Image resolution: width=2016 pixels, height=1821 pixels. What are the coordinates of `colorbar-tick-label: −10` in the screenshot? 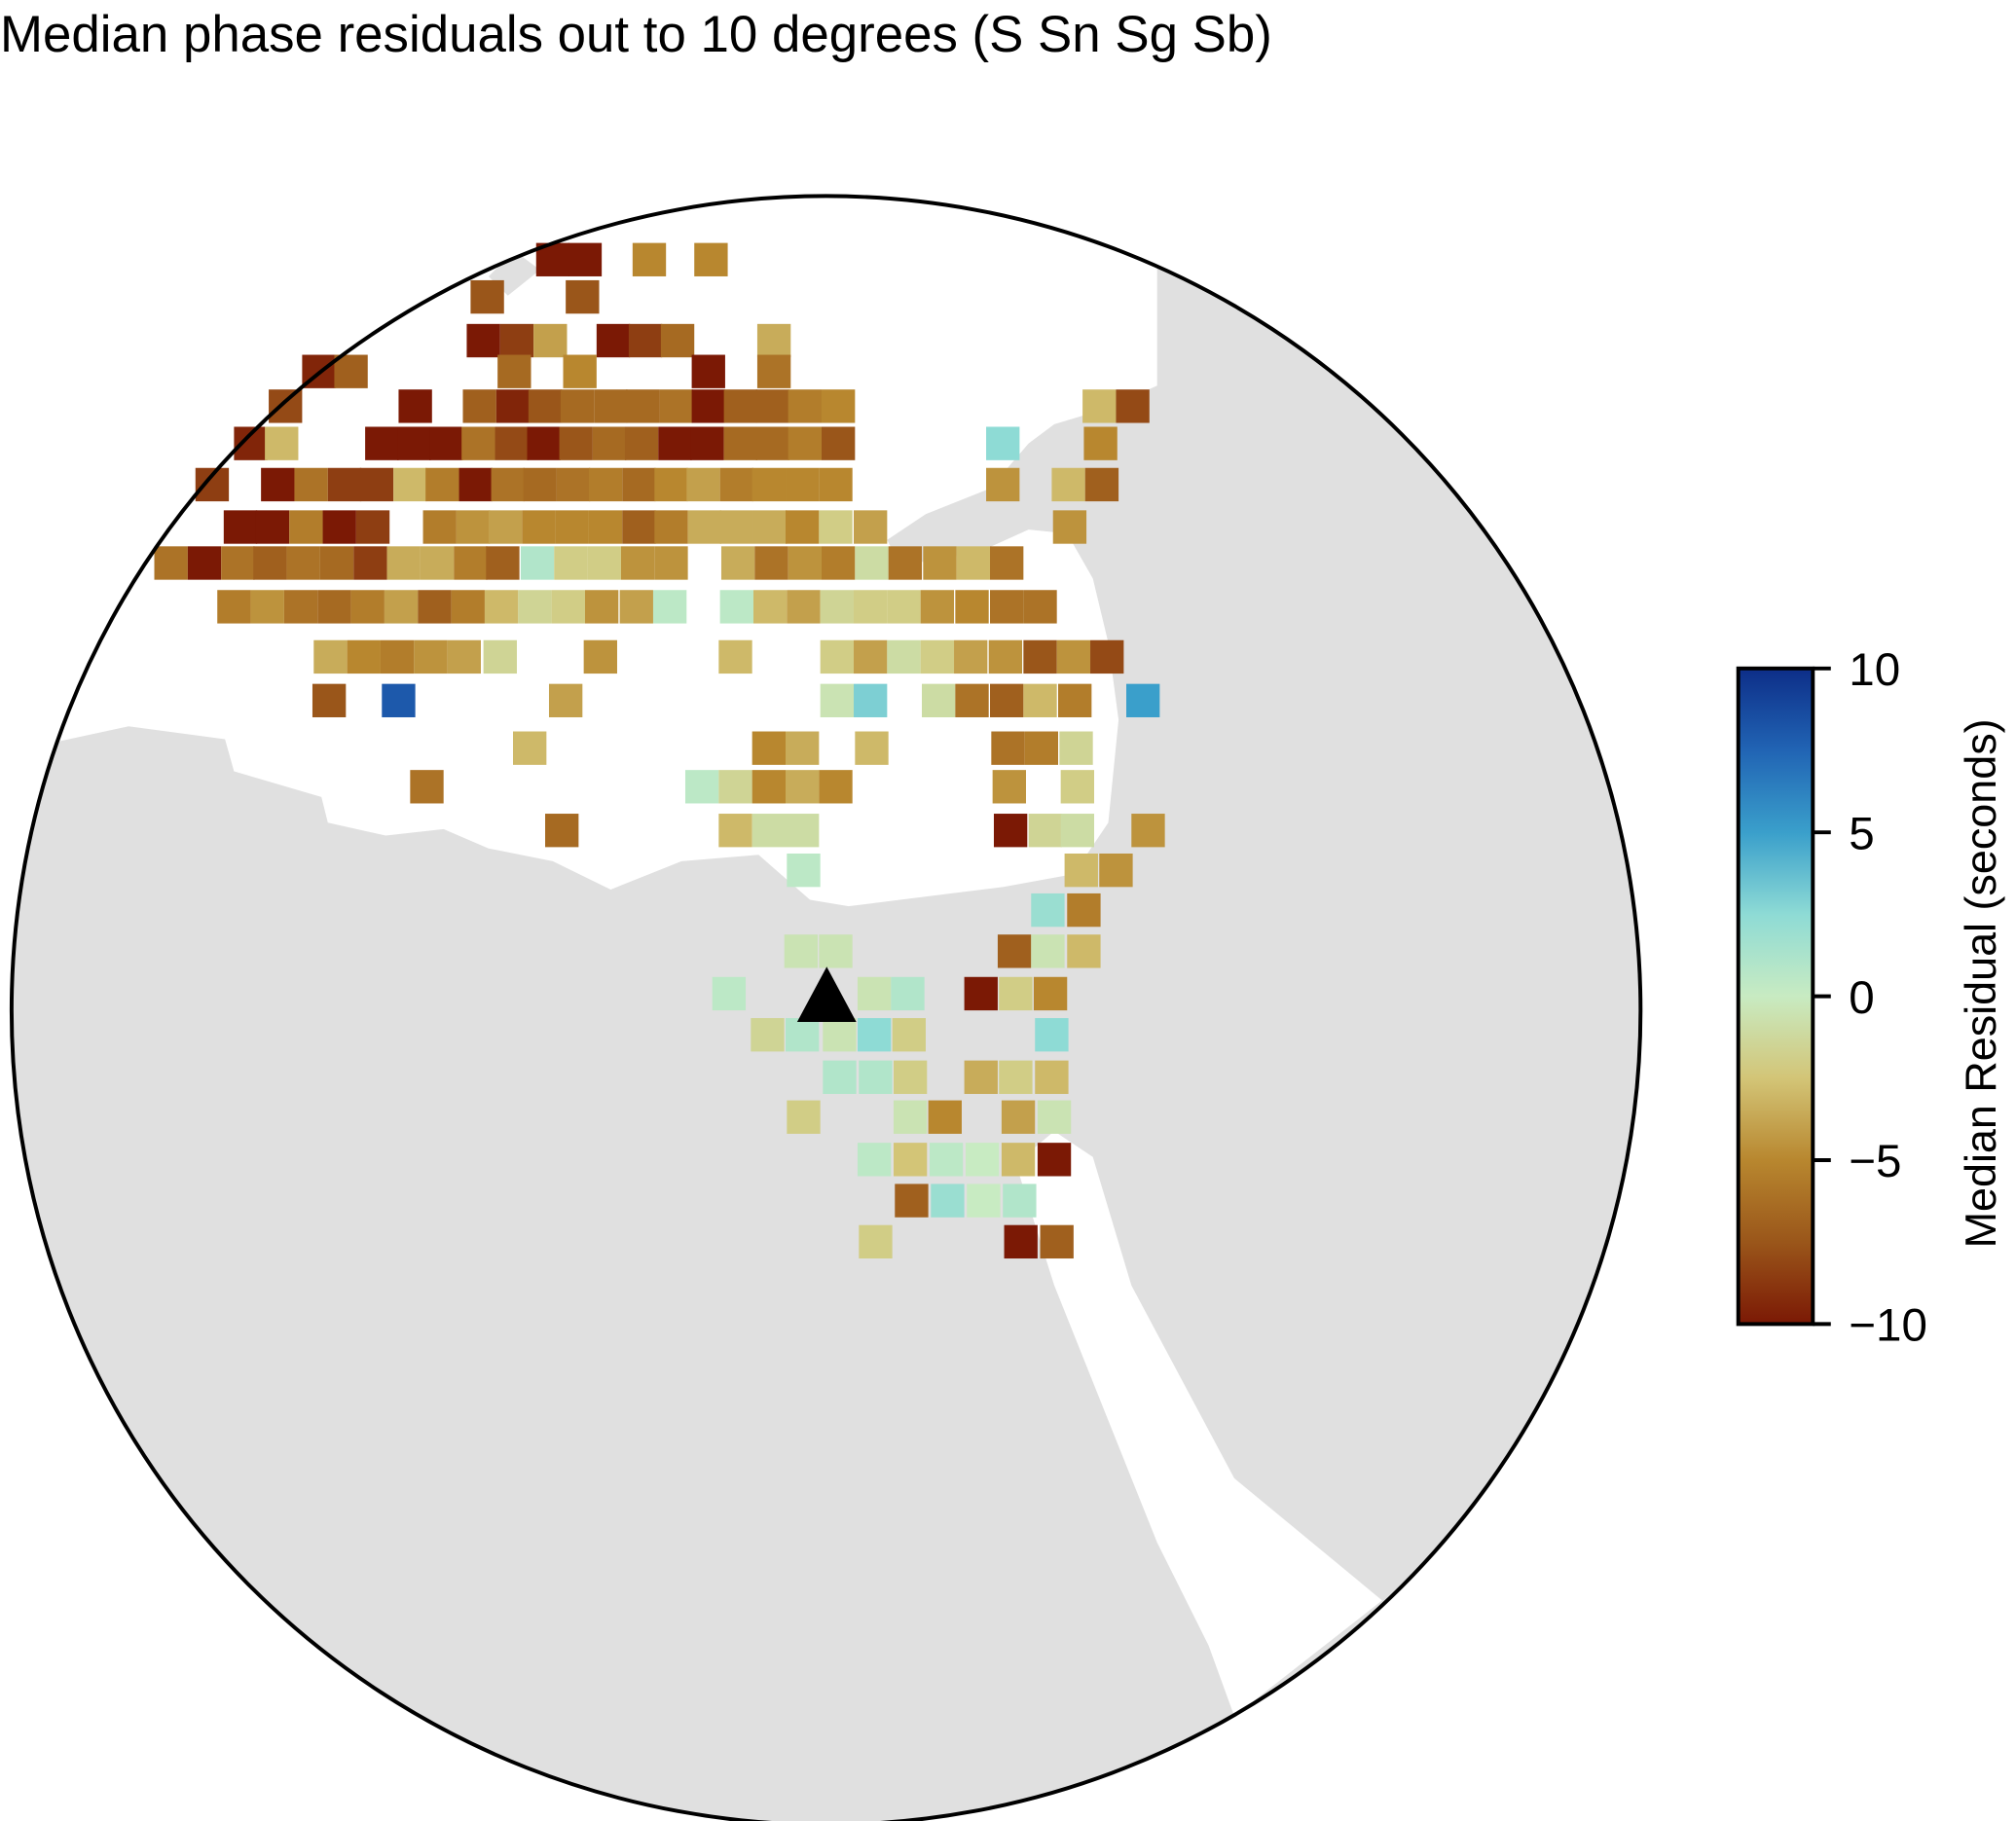 It's located at (1888, 1326).